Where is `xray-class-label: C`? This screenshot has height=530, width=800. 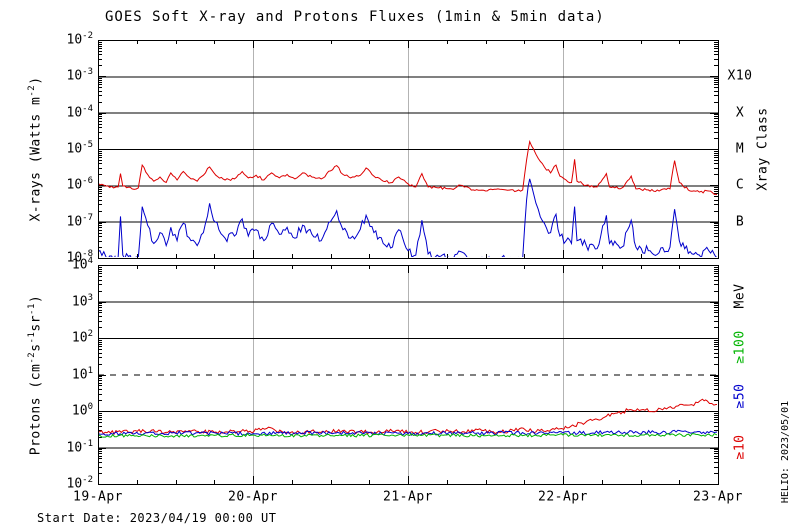
xray-class-label: C is located at coordinates (740, 185).